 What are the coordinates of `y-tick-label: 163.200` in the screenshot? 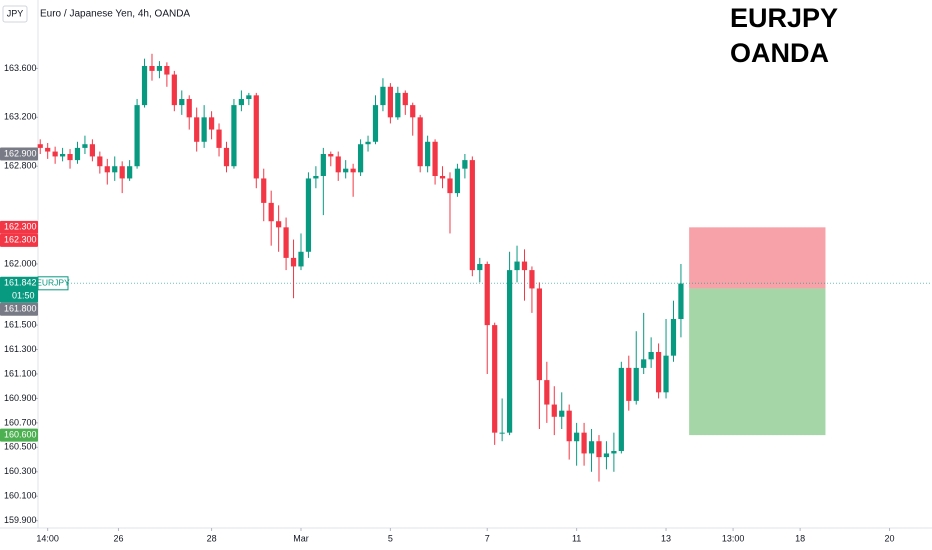 It's located at (20, 117).